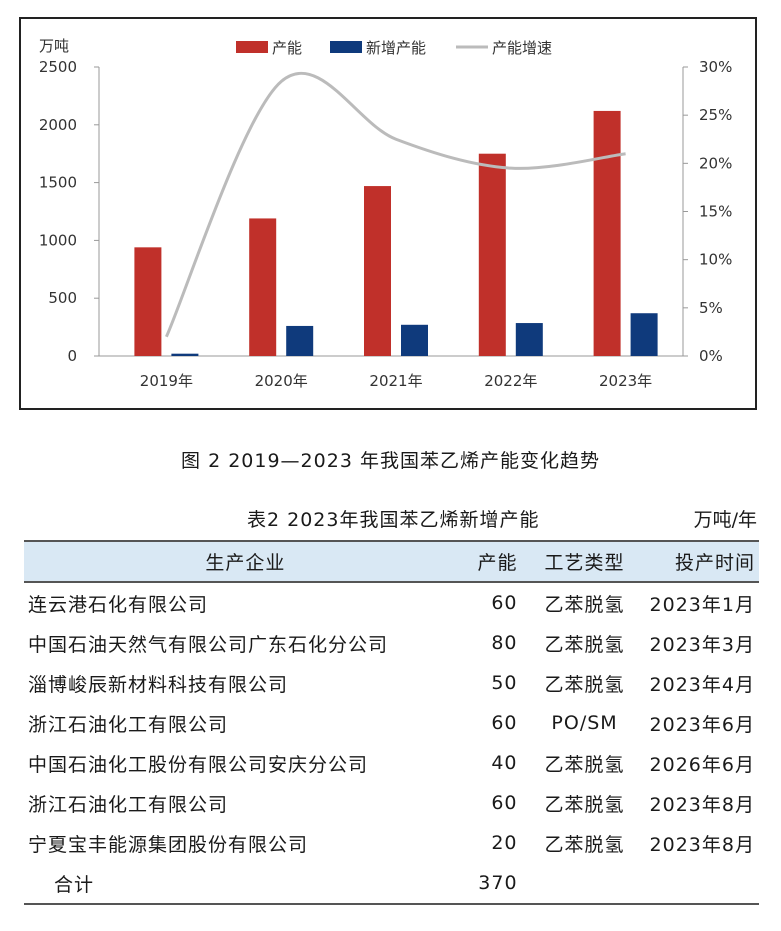 The height and width of the screenshot is (931, 781). Describe the element at coordinates (168, 844) in the screenshot. I see `cell-company: 宁夏宝丰能源集团股份有限公司` at that location.